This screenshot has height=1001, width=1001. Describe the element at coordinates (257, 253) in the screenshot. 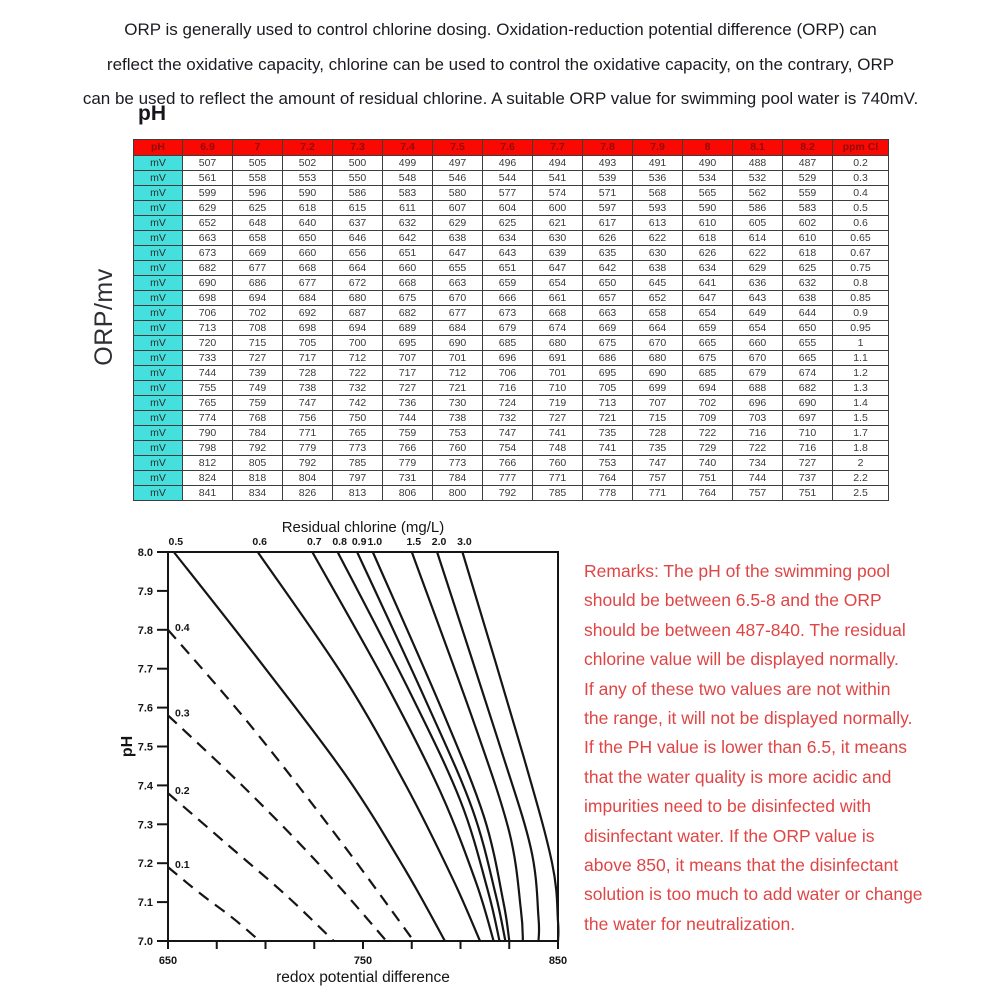

I see `orp-value-cell: 669` at that location.